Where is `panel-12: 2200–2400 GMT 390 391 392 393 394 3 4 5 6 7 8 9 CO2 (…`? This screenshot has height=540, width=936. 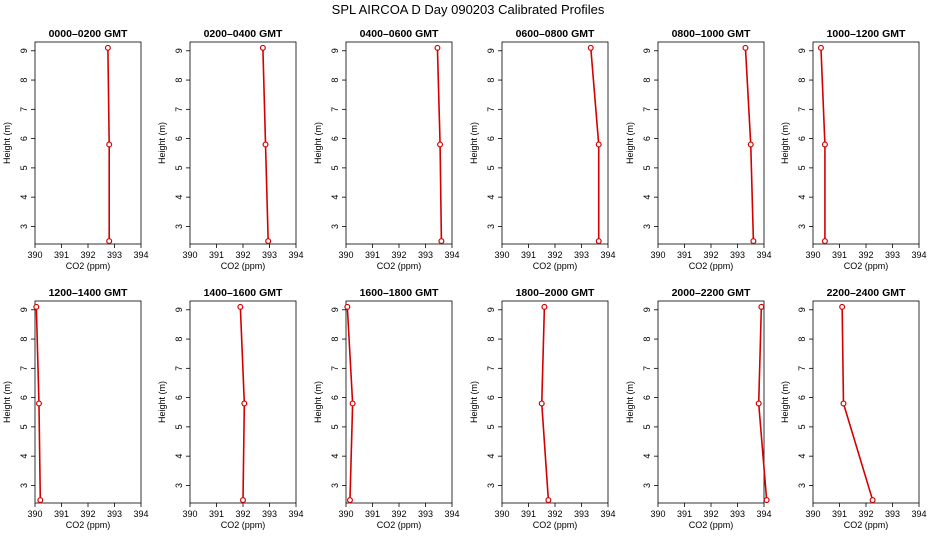 panel-12: 2200–2400 GMT 390 391 392 393 394 3 4 5 6 7 8 9 CO2 (… is located at coordinates (853, 408).